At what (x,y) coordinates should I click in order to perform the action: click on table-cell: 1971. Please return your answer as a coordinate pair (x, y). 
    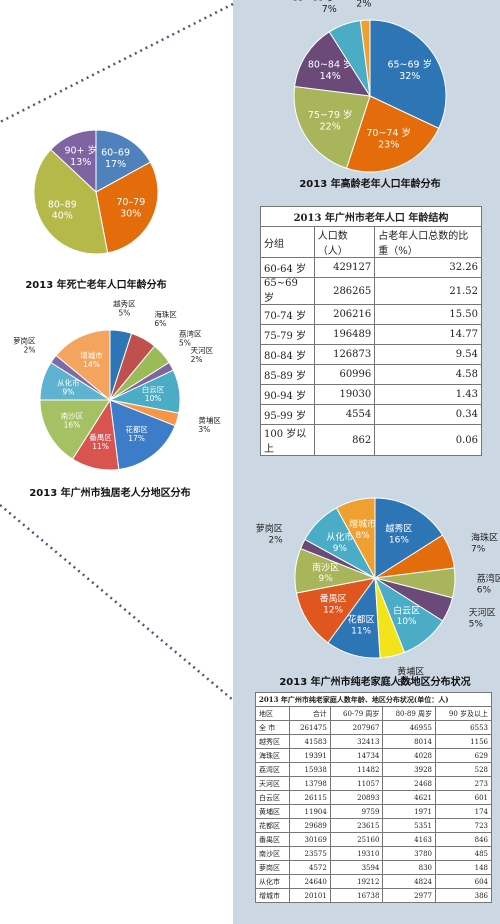
    Looking at the image, I should click on (409, 811).